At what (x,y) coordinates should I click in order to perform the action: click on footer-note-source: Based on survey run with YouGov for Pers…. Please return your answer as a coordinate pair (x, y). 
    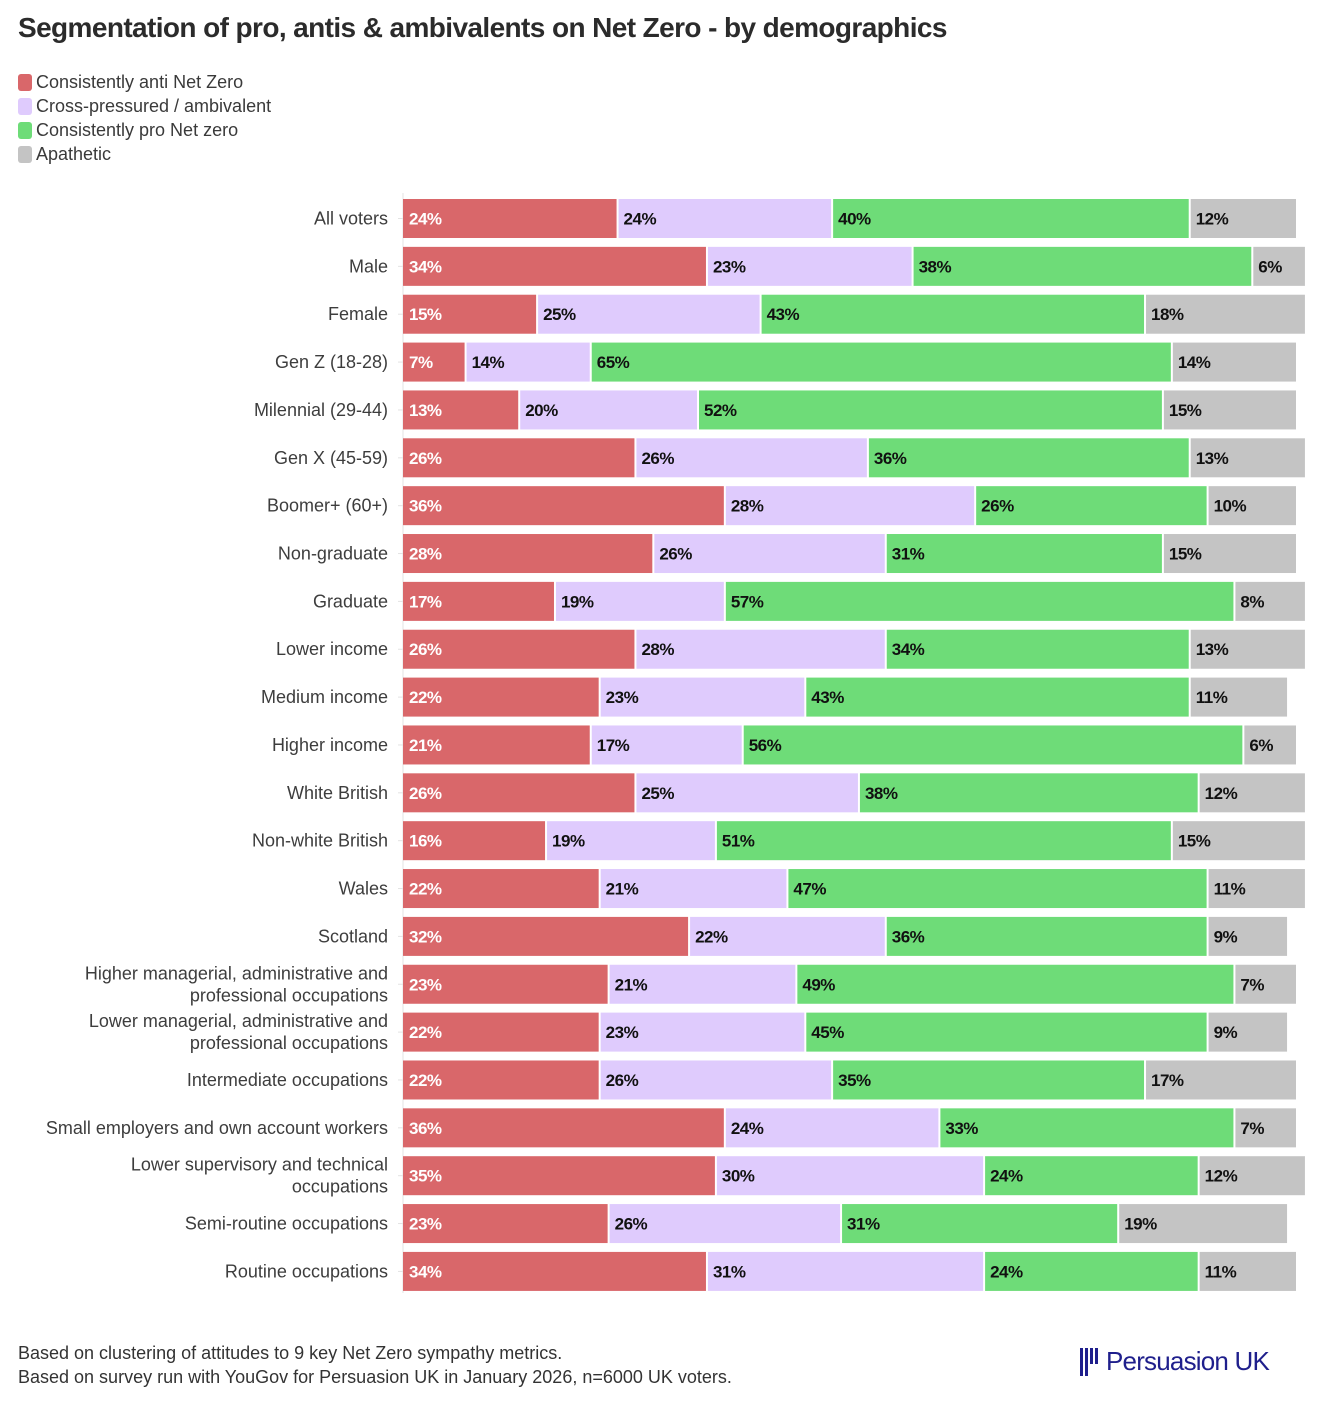
    Looking at the image, I should click on (375, 1377).